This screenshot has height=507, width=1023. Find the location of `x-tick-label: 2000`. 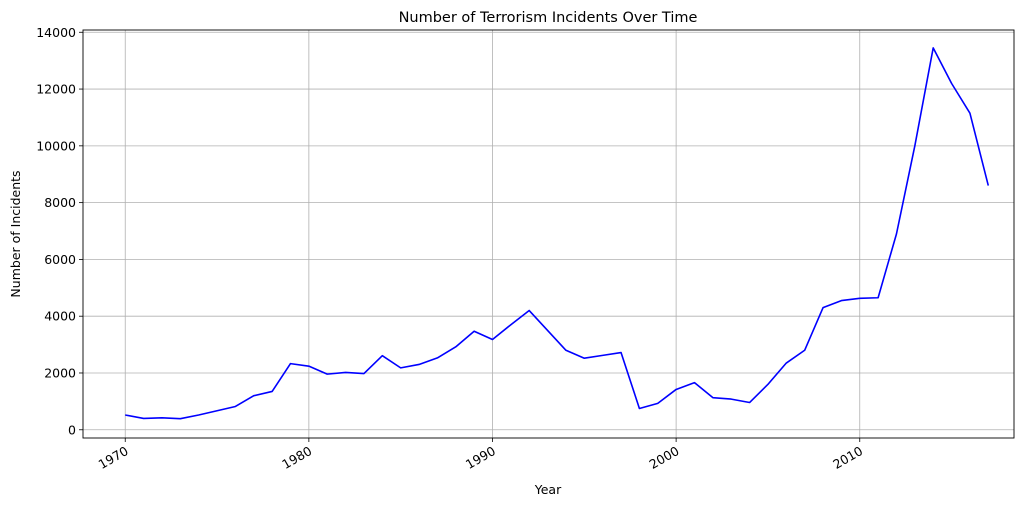

x-tick-label: 2000 is located at coordinates (664, 457).